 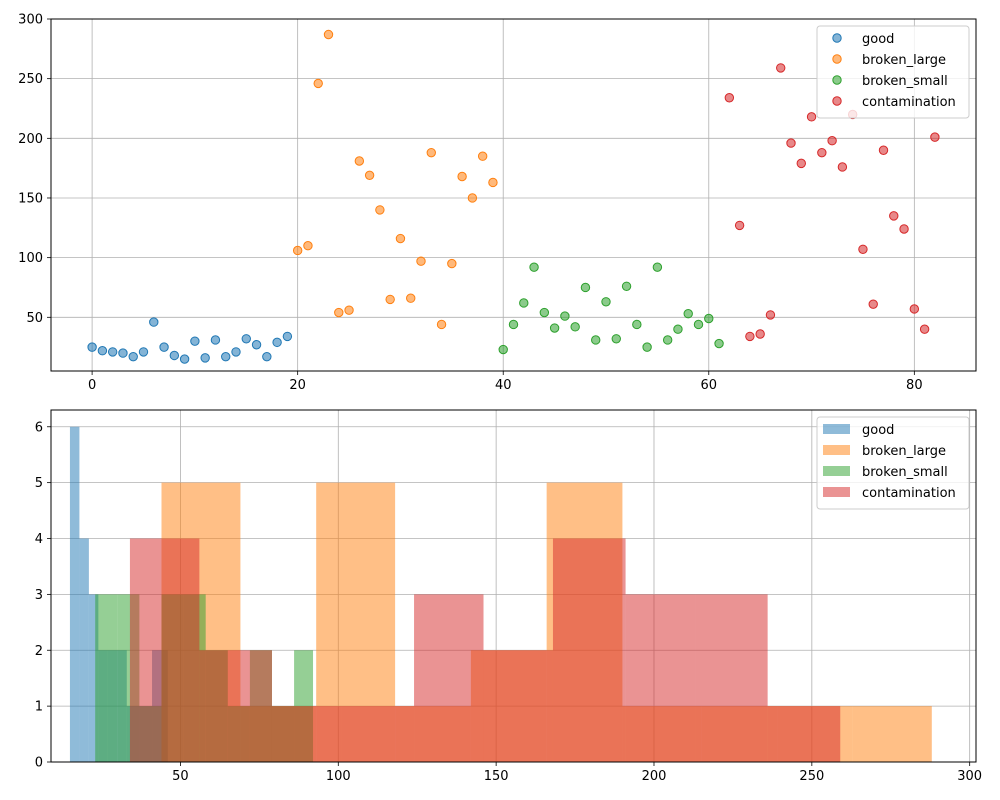 What do you see at coordinates (878, 430) in the screenshot?
I see `legend-label-good: good` at bounding box center [878, 430].